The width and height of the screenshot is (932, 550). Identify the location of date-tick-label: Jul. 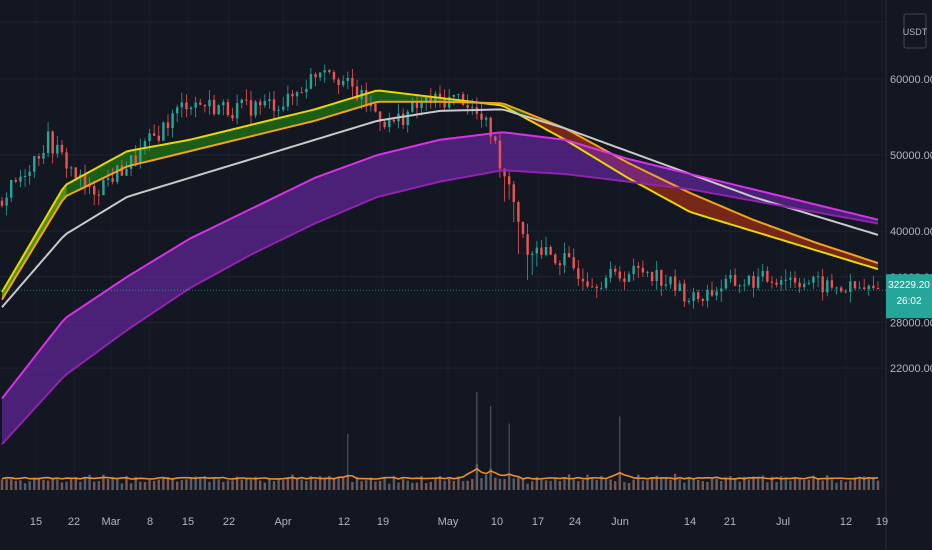
(783, 522).